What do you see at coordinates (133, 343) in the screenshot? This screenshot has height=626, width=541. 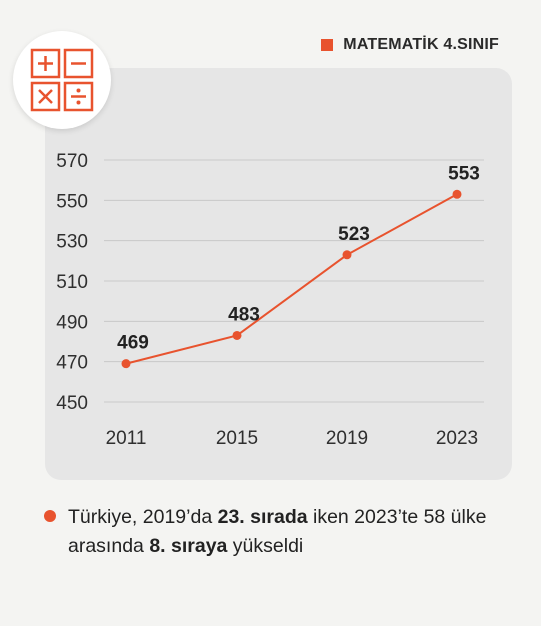 I see `data-label: 469` at bounding box center [133, 343].